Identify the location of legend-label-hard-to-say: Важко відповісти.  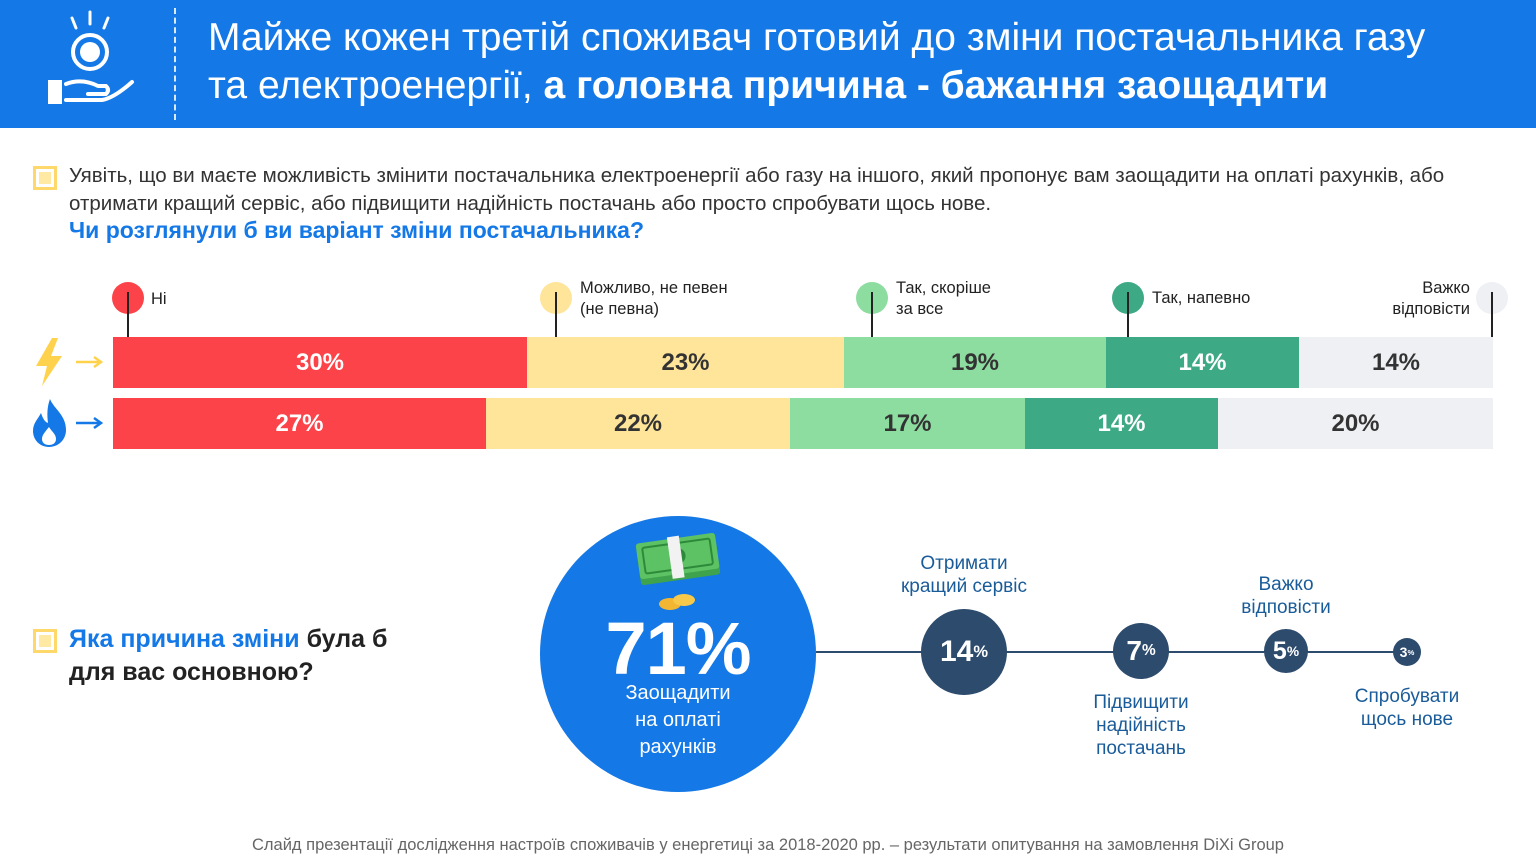
(1420, 299).